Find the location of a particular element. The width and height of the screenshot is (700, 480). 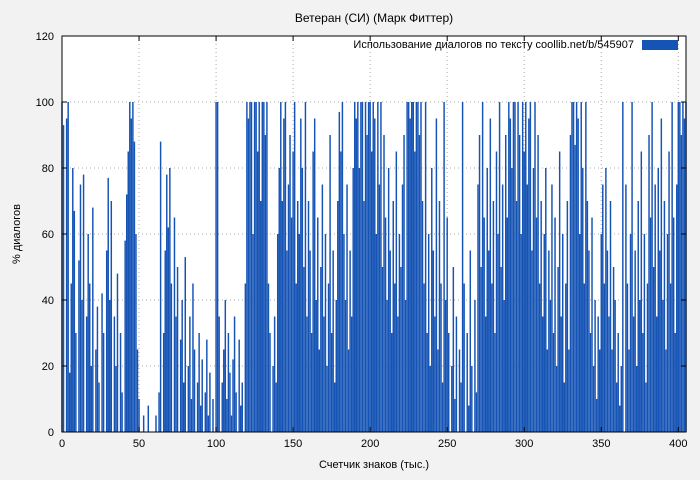

x-tick-label: 350 is located at coordinates (601, 444).